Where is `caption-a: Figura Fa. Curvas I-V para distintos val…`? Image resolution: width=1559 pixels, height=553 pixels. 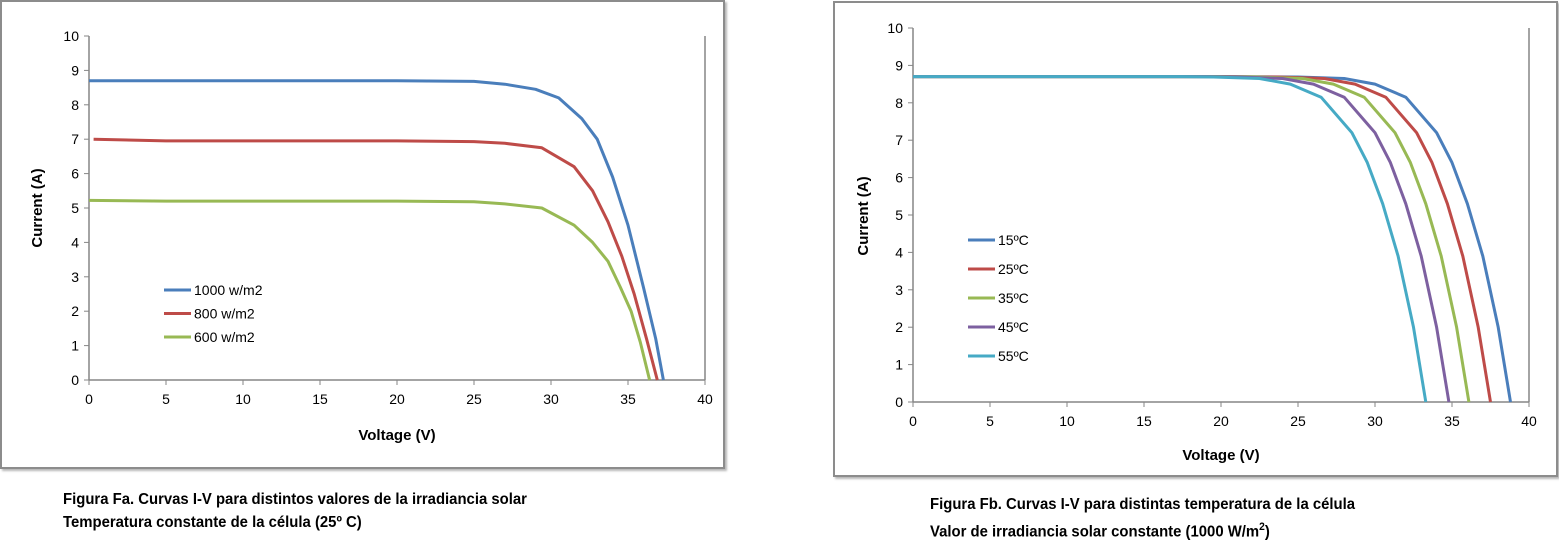 caption-a: Figura Fa. Curvas I-V para distintos val… is located at coordinates (295, 511).